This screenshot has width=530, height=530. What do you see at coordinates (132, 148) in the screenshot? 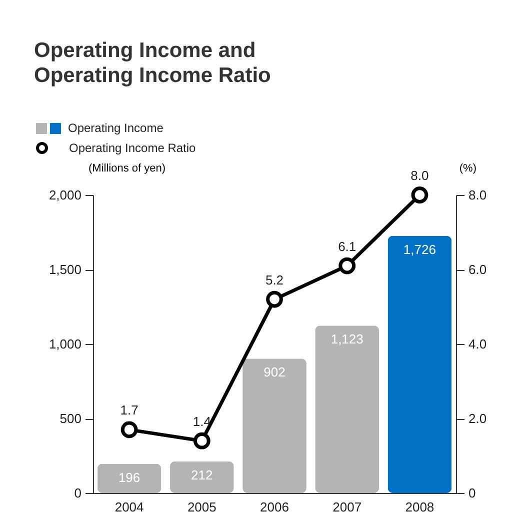
I see `legend-label: Operating Income Ratio` at bounding box center [132, 148].